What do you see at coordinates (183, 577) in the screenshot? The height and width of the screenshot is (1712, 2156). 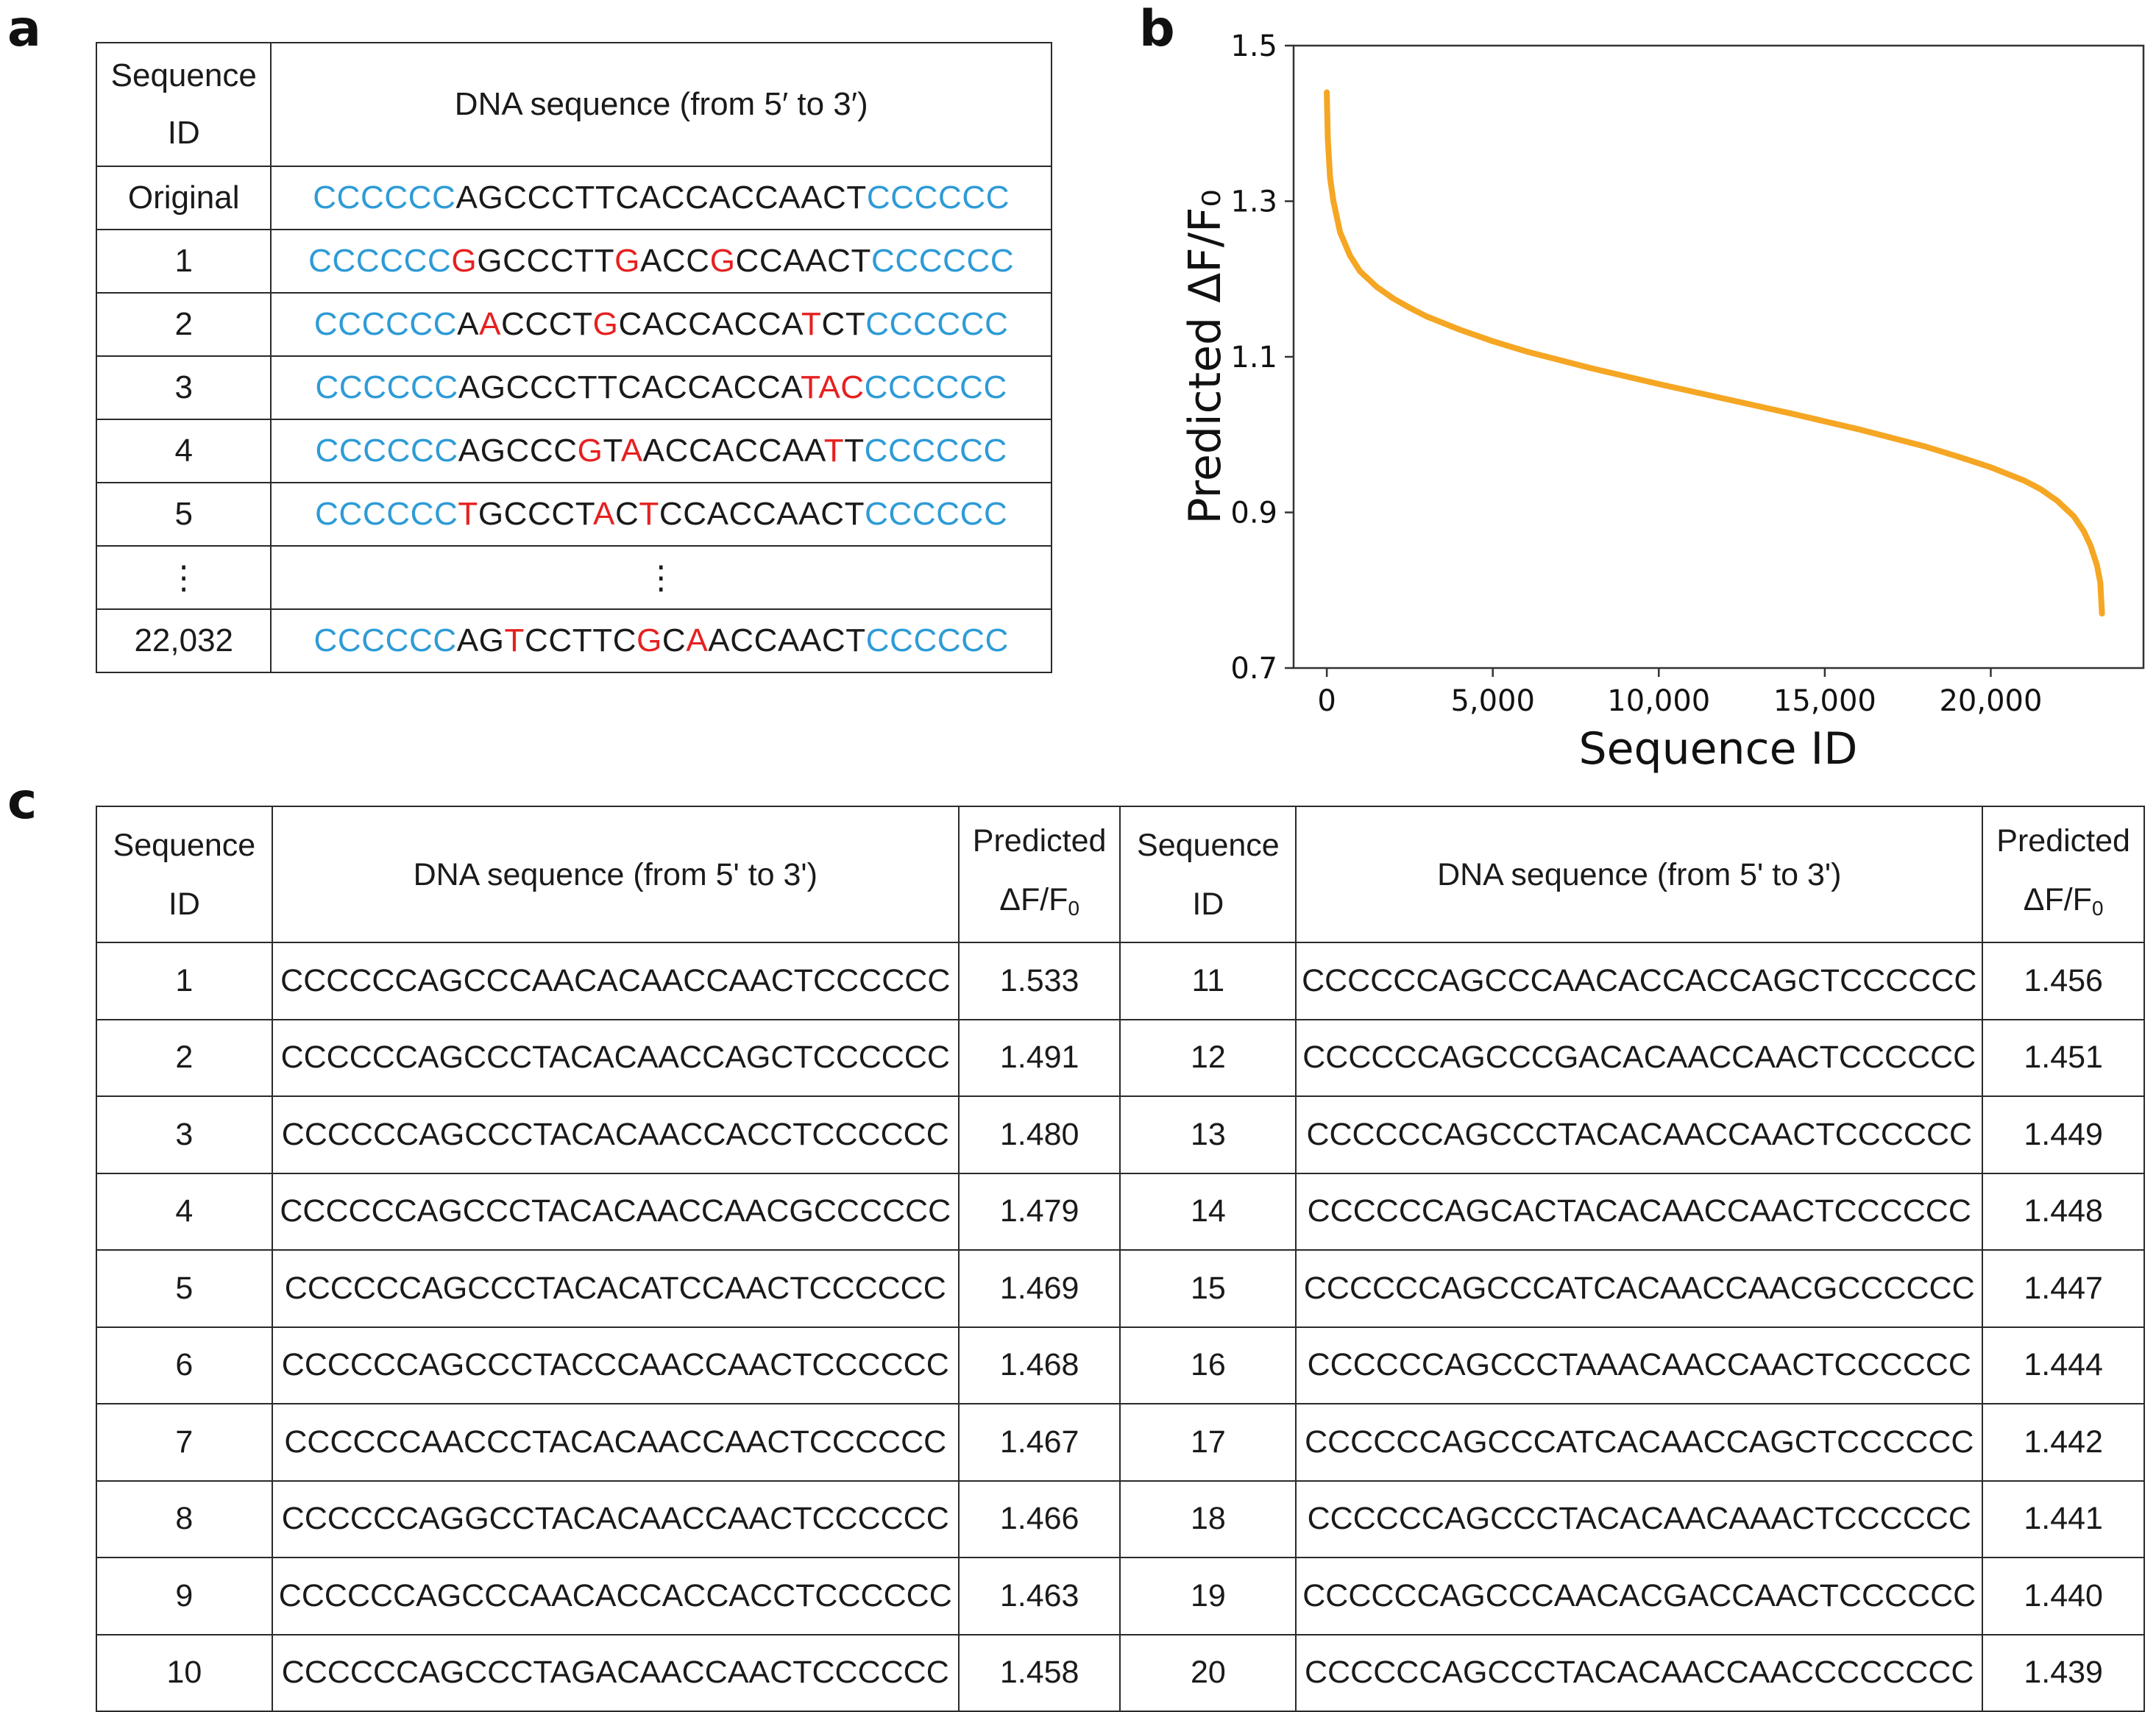 I see `sequence-id-cell: ⋮` at bounding box center [183, 577].